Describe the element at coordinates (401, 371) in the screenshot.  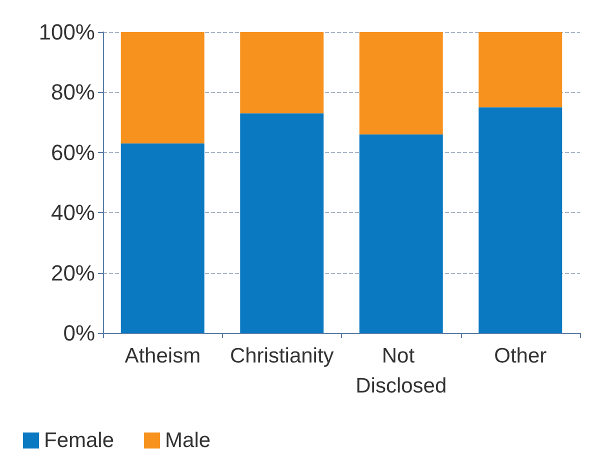
I see `x-tick-label: Not Disclosed` at that location.